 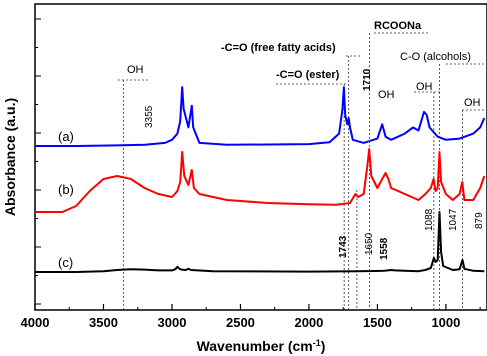 What do you see at coordinates (429, 219) in the screenshot?
I see `annotation-wn-1088: 1088` at bounding box center [429, 219].